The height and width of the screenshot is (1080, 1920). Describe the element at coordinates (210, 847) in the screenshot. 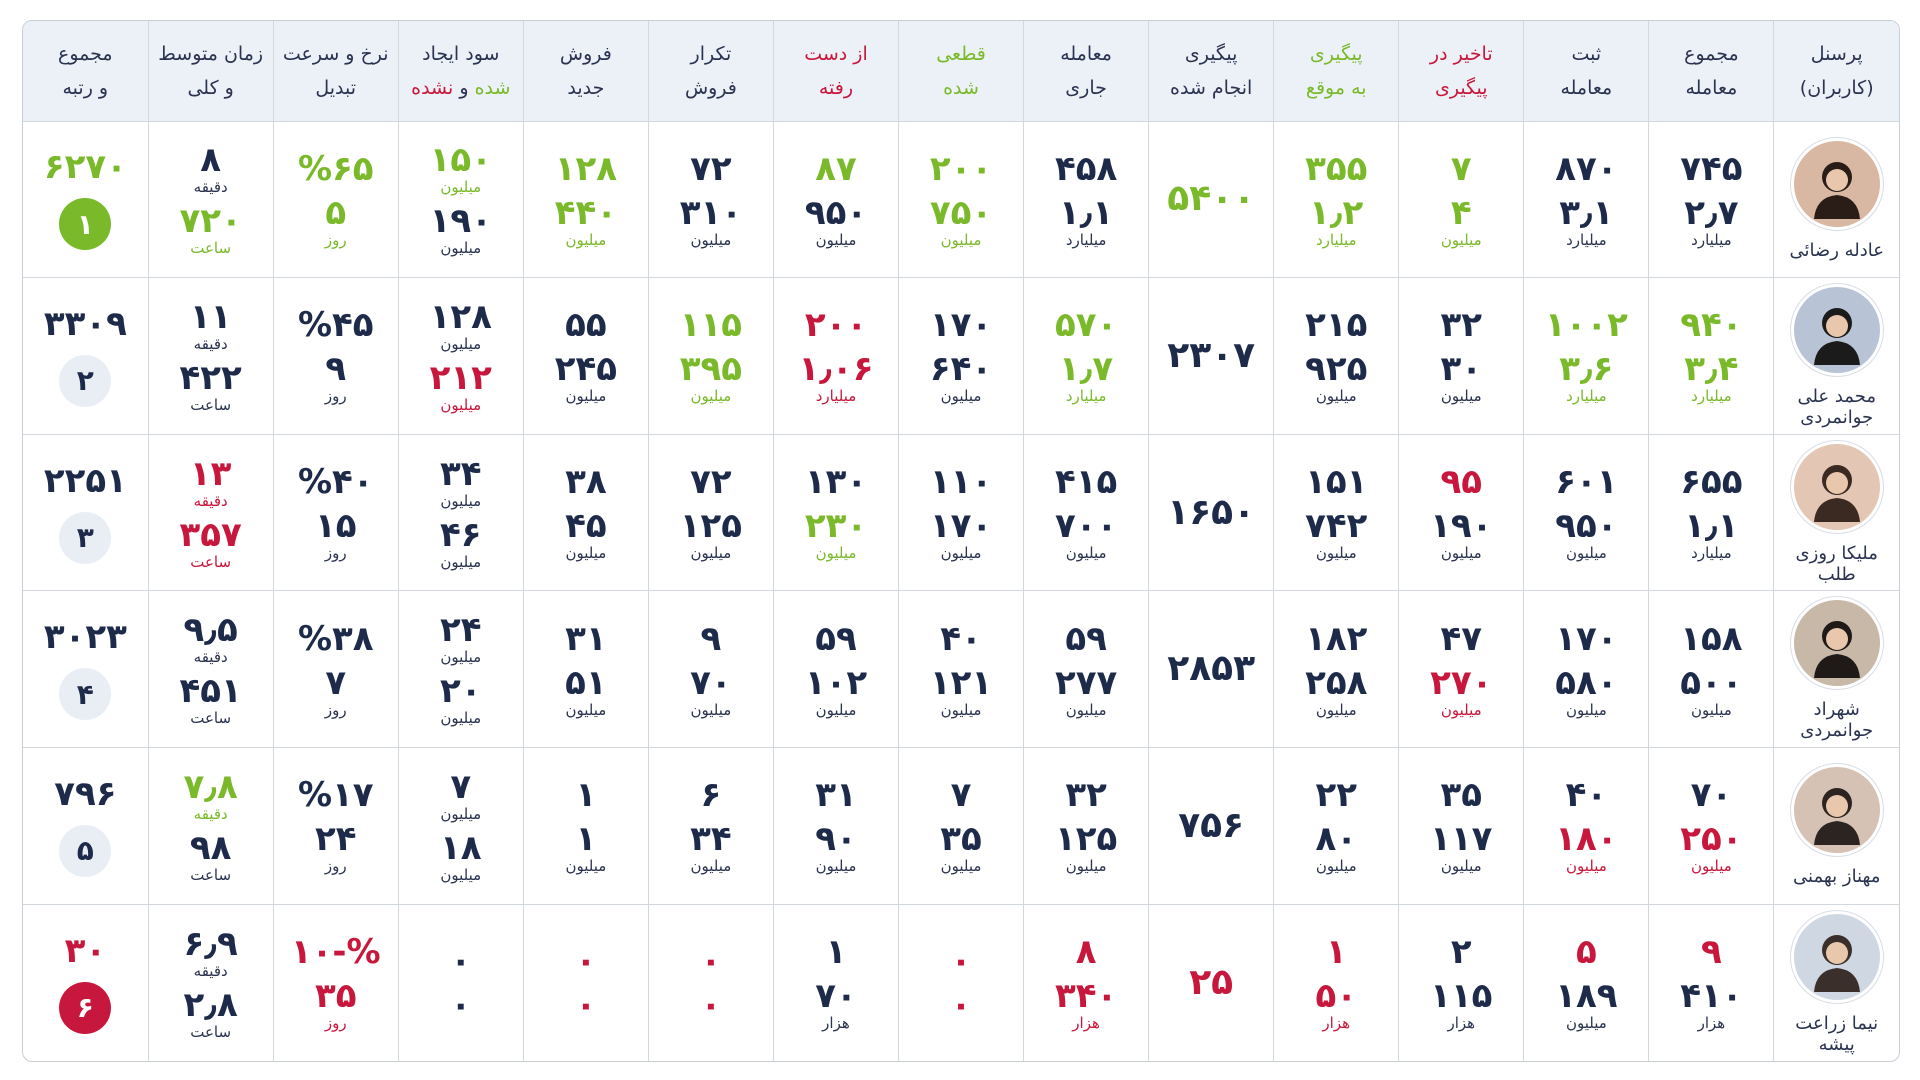

I see `value-secondary: ۹۸` at that location.